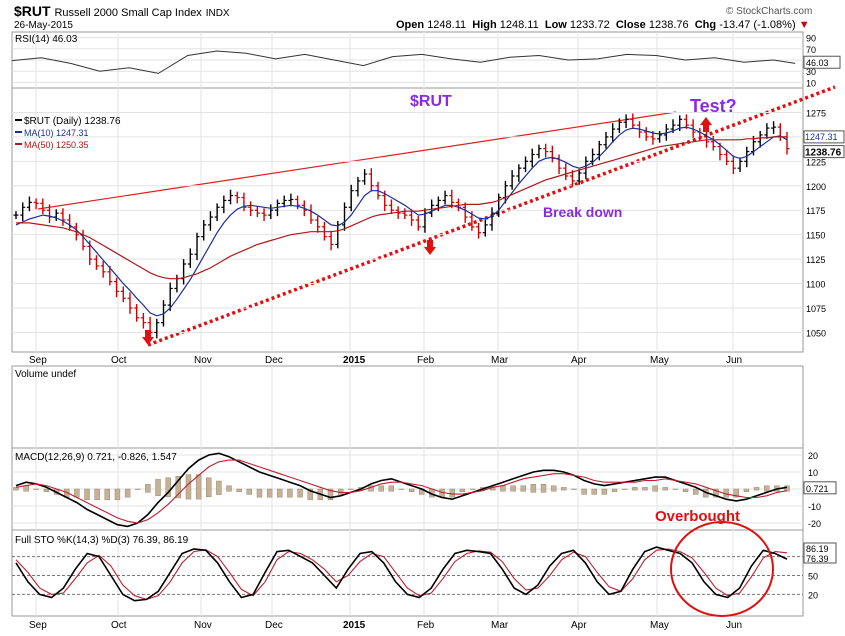  Describe the element at coordinates (274, 625) in the screenshot. I see `x-tick-label: Dec` at that location.